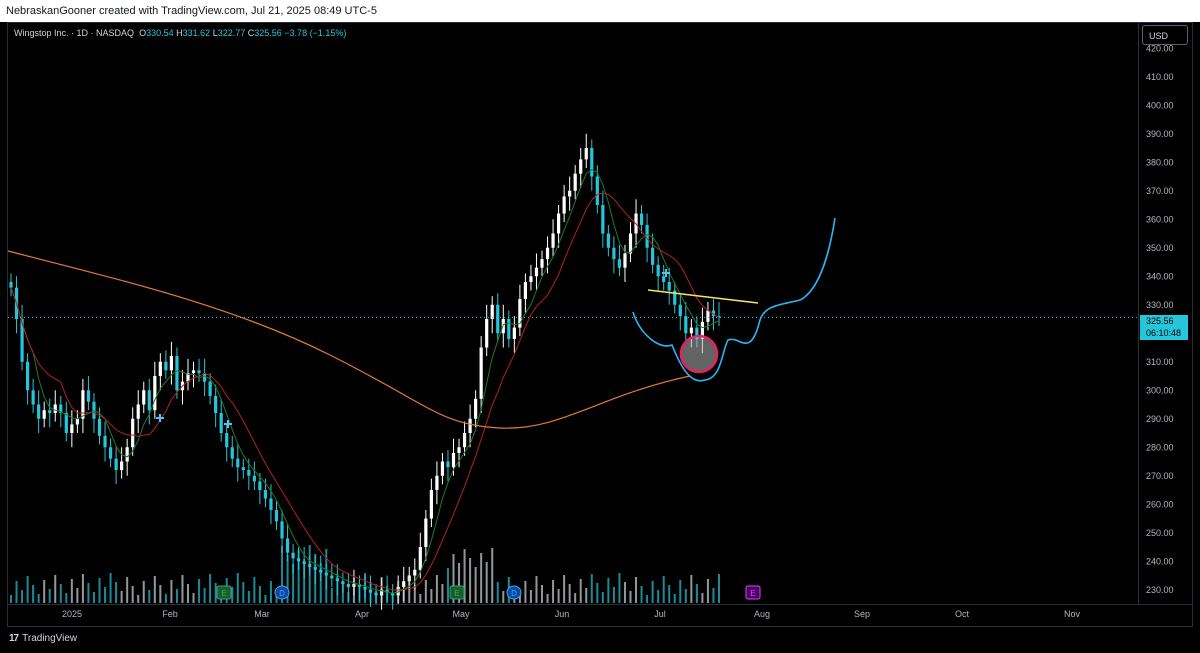 The width and height of the screenshot is (1200, 653). Describe the element at coordinates (72, 614) in the screenshot. I see `x-tick-label: 2025` at that location.